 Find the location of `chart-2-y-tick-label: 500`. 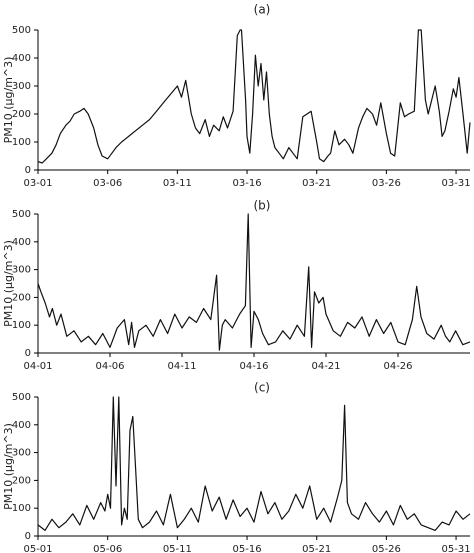

chart-2-y-tick-label: 500 is located at coordinates (21, 214).